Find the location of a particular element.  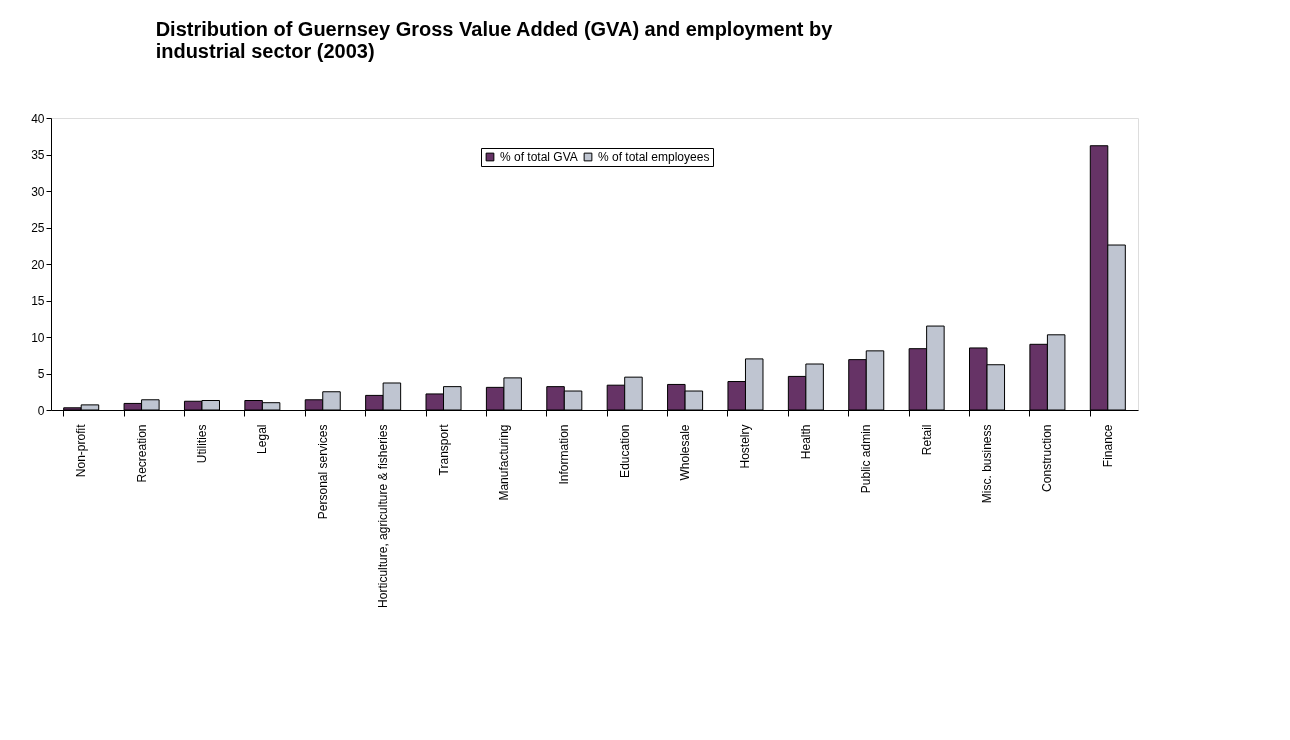

x-tick-label: Legal is located at coordinates (262, 439).